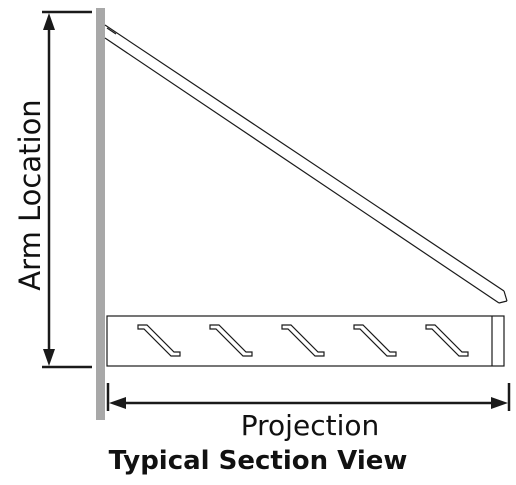 This screenshot has height=485, width=516. Describe the element at coordinates (310, 425) in the screenshot. I see `projection-label: Projection` at that location.